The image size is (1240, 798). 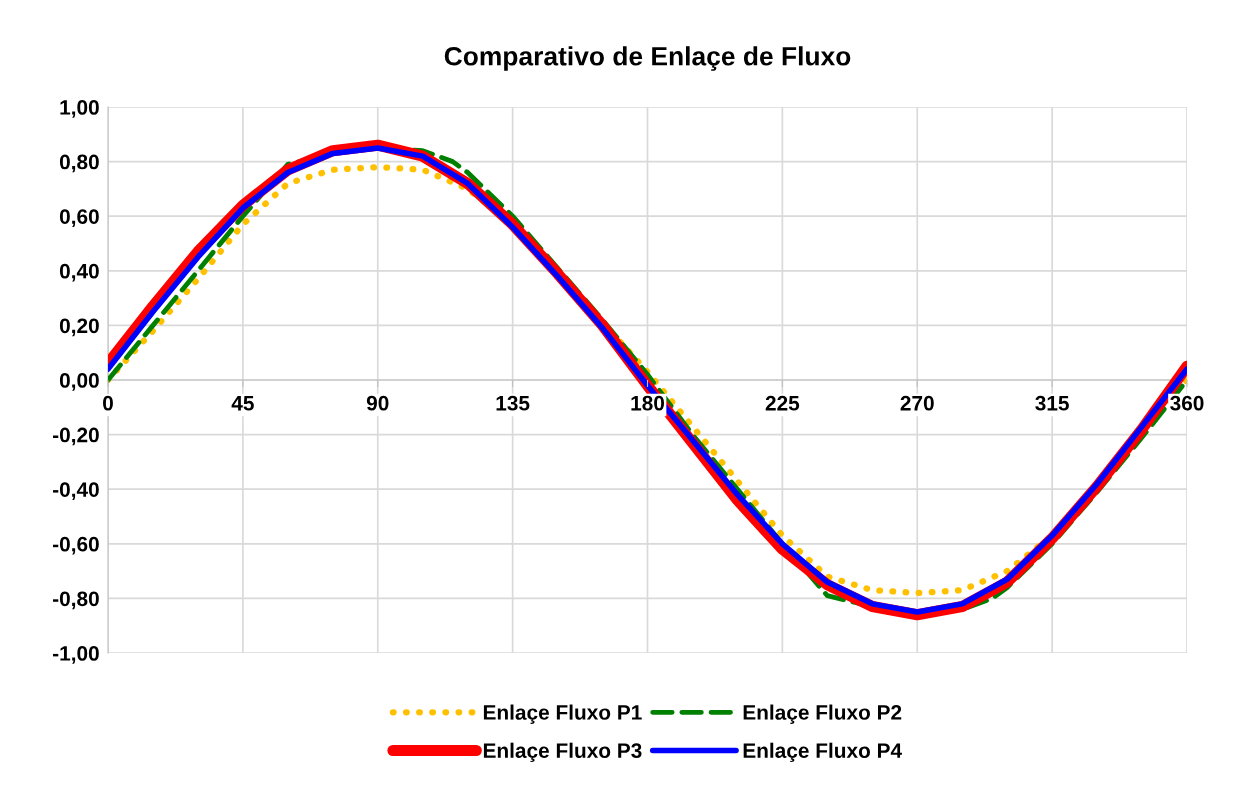 I want to click on x-tick-label: 90, so click(x=377, y=403).